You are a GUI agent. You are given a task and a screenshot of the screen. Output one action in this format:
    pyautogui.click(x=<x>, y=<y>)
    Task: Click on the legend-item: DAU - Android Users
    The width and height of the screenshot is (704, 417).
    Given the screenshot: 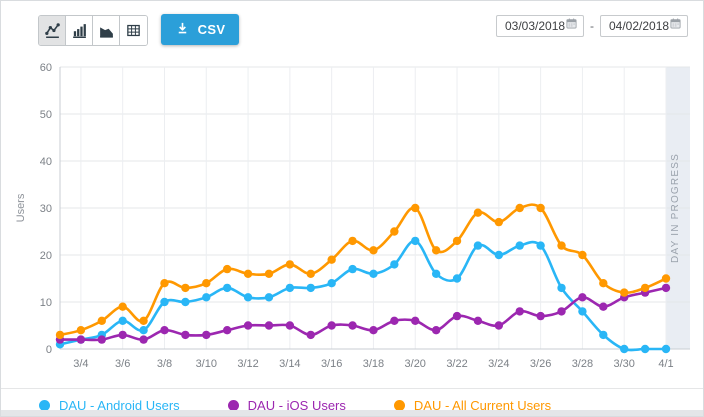 What is the action you would take?
    pyautogui.click(x=109, y=405)
    